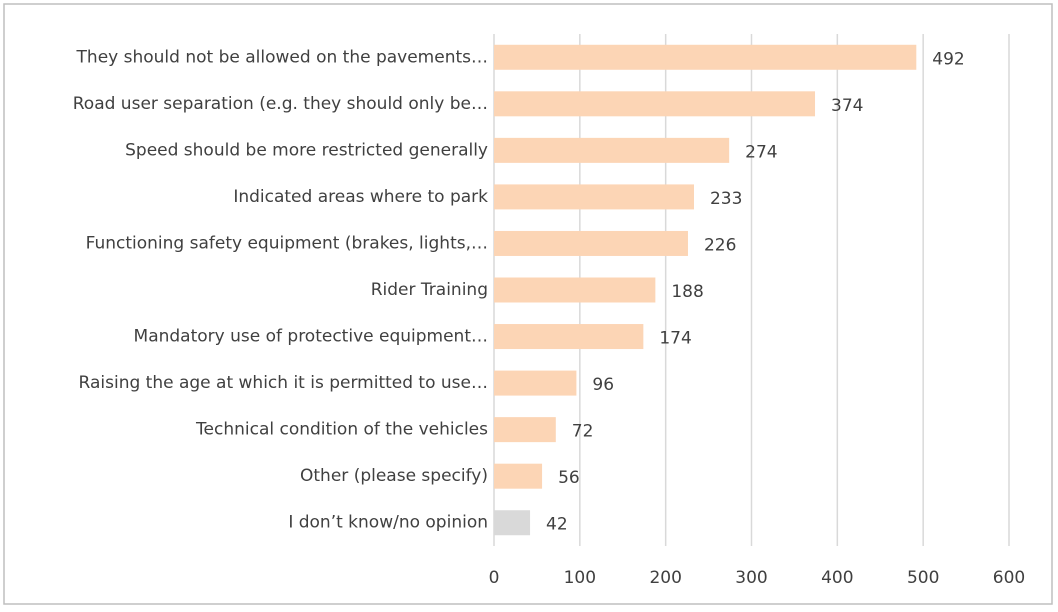 The height and width of the screenshot is (612, 1058). I want to click on data-label: 56, so click(569, 478).